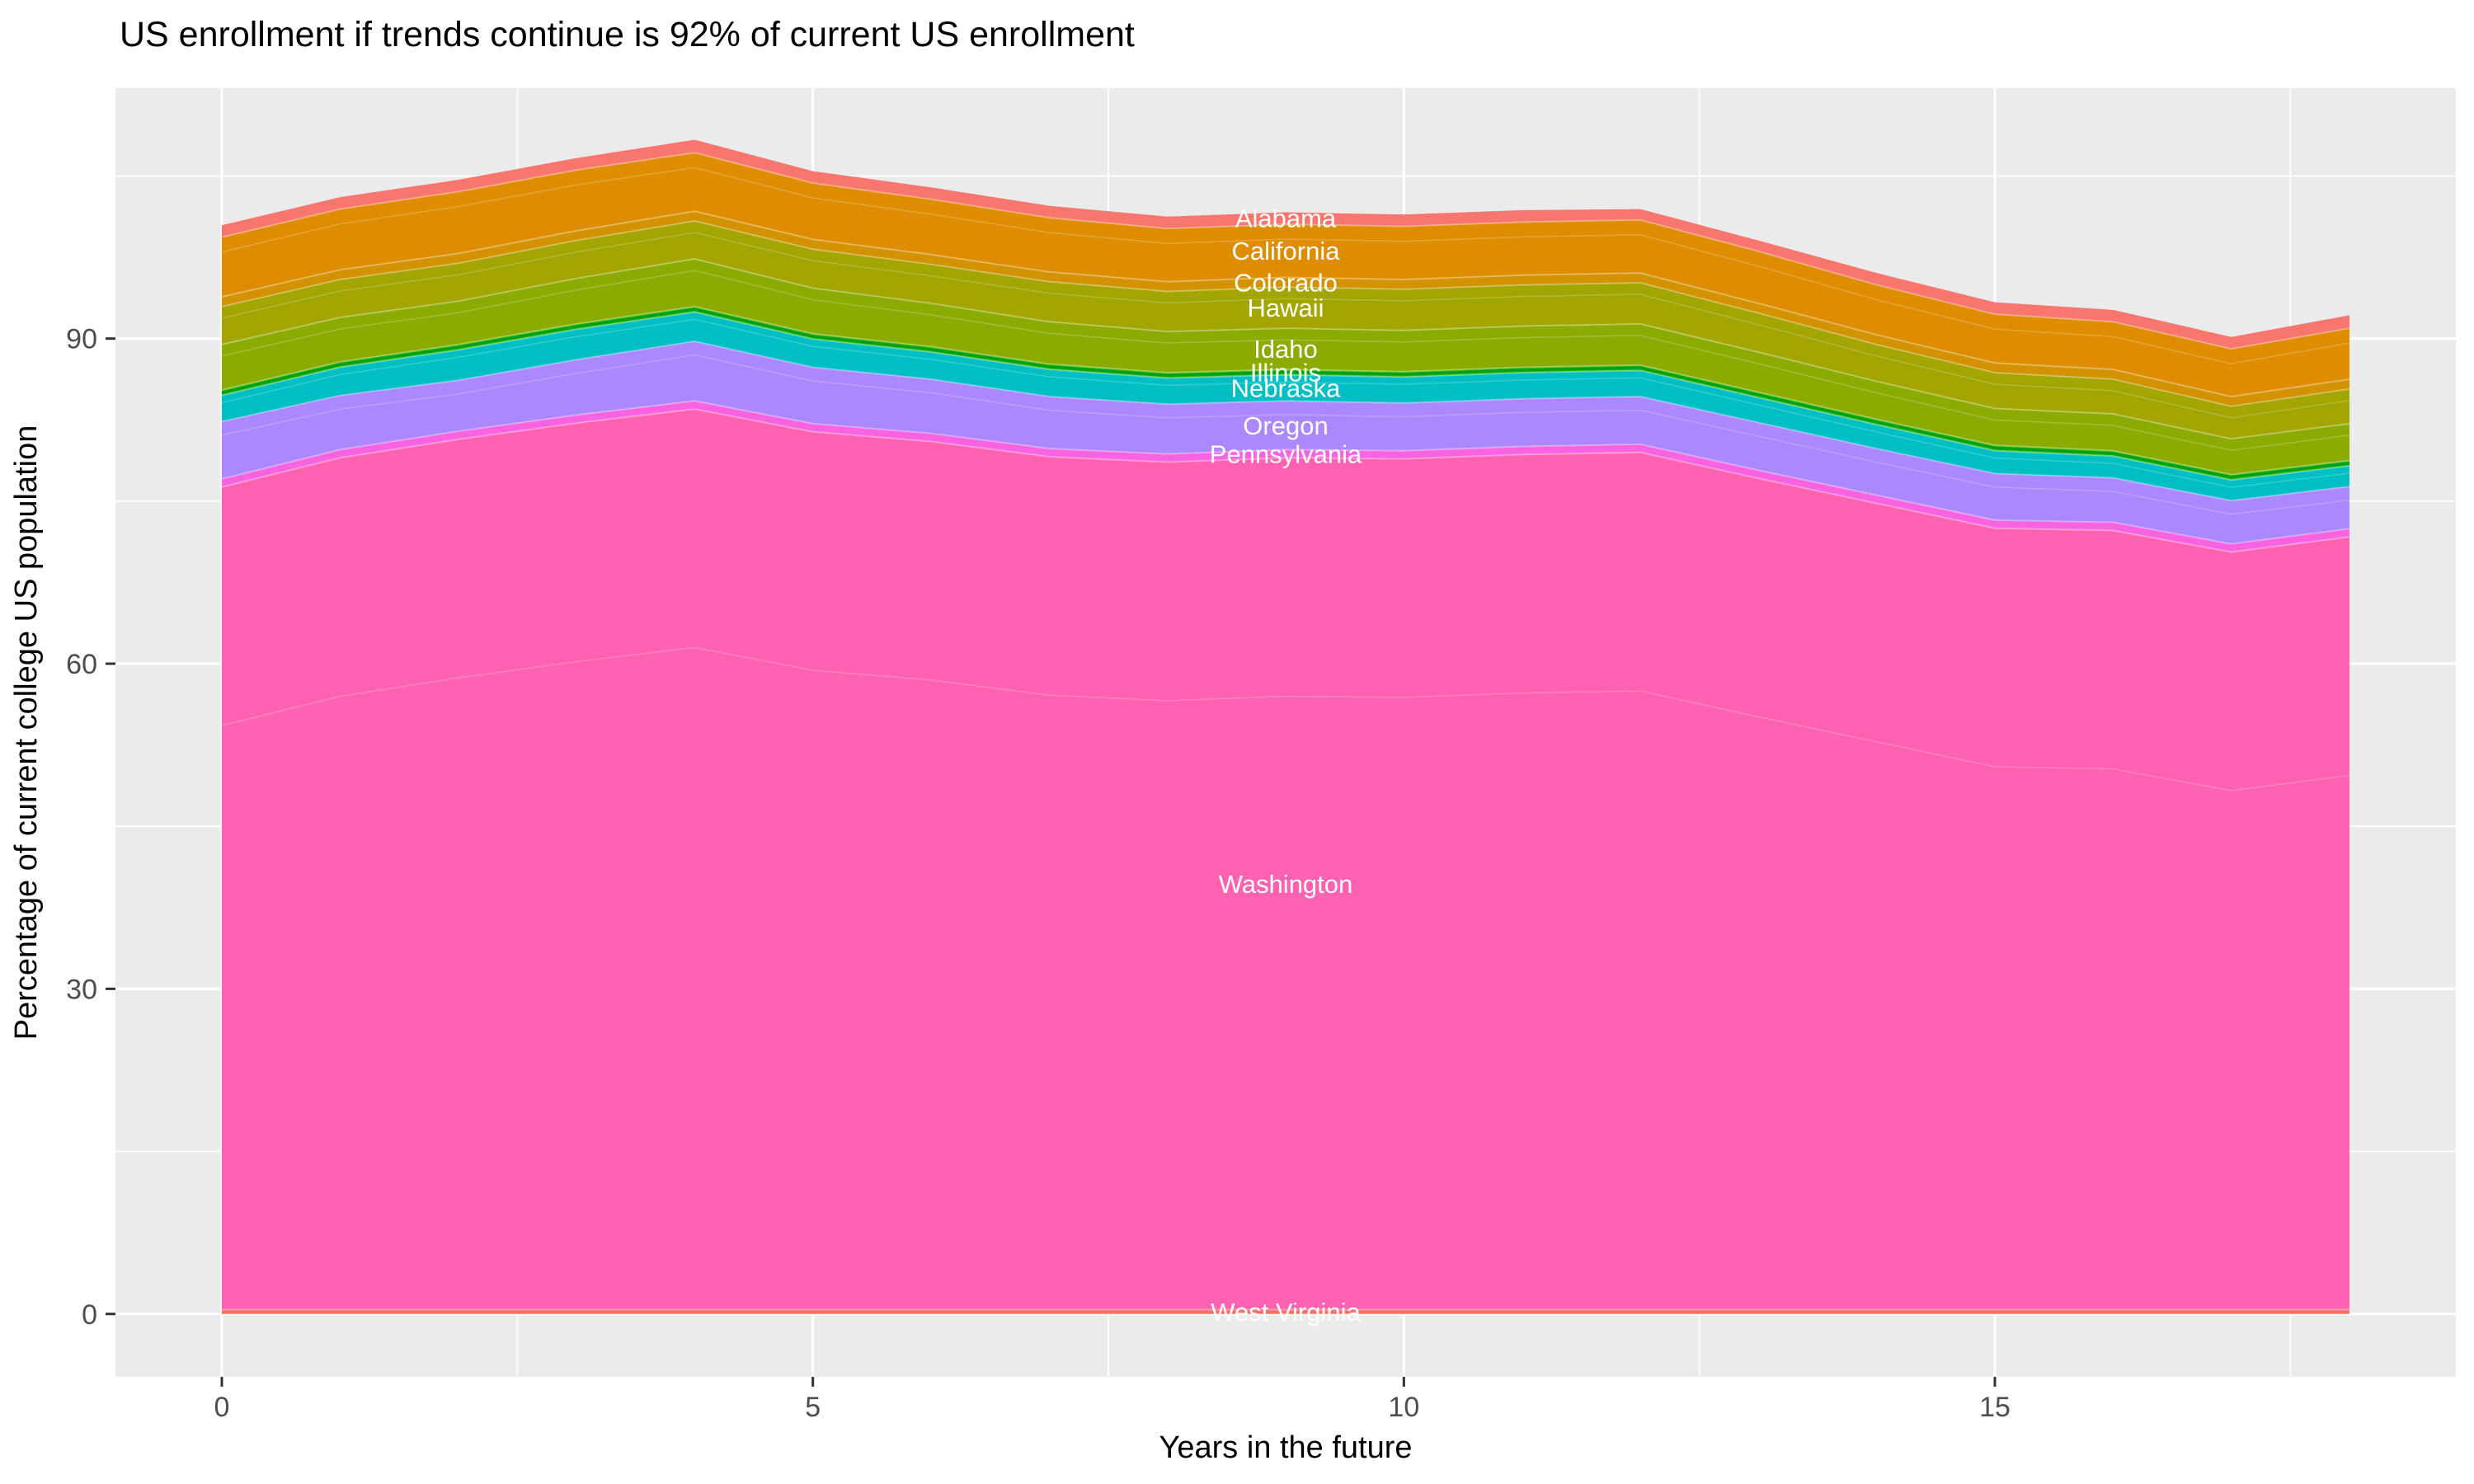 Image resolution: width=2474 pixels, height=1484 pixels. Describe the element at coordinates (1403, 1407) in the screenshot. I see `x-tick-label: 10` at that location.